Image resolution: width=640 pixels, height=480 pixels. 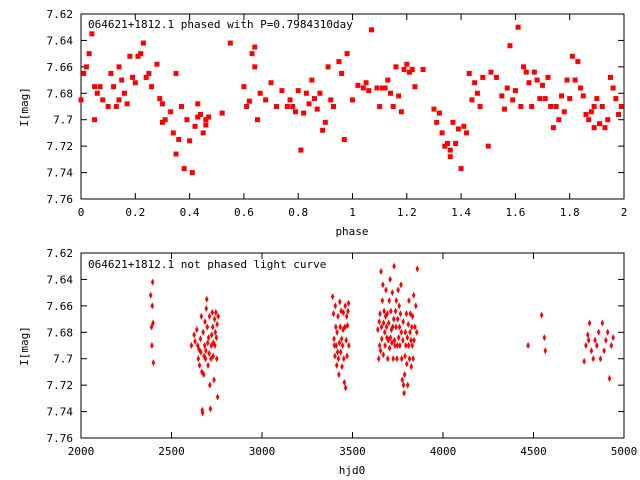 What do you see at coordinates (207, 264) in the screenshot?
I see `bottom-chart-title: 064621+1812.1 not phased light curve` at bounding box center [207, 264].